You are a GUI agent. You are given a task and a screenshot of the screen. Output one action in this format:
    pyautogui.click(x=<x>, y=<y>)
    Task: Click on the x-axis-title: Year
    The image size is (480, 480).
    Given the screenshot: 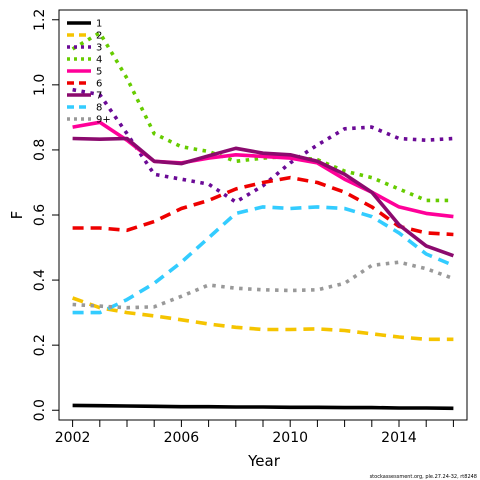 What is the action you would take?
    pyautogui.click(x=264, y=461)
    